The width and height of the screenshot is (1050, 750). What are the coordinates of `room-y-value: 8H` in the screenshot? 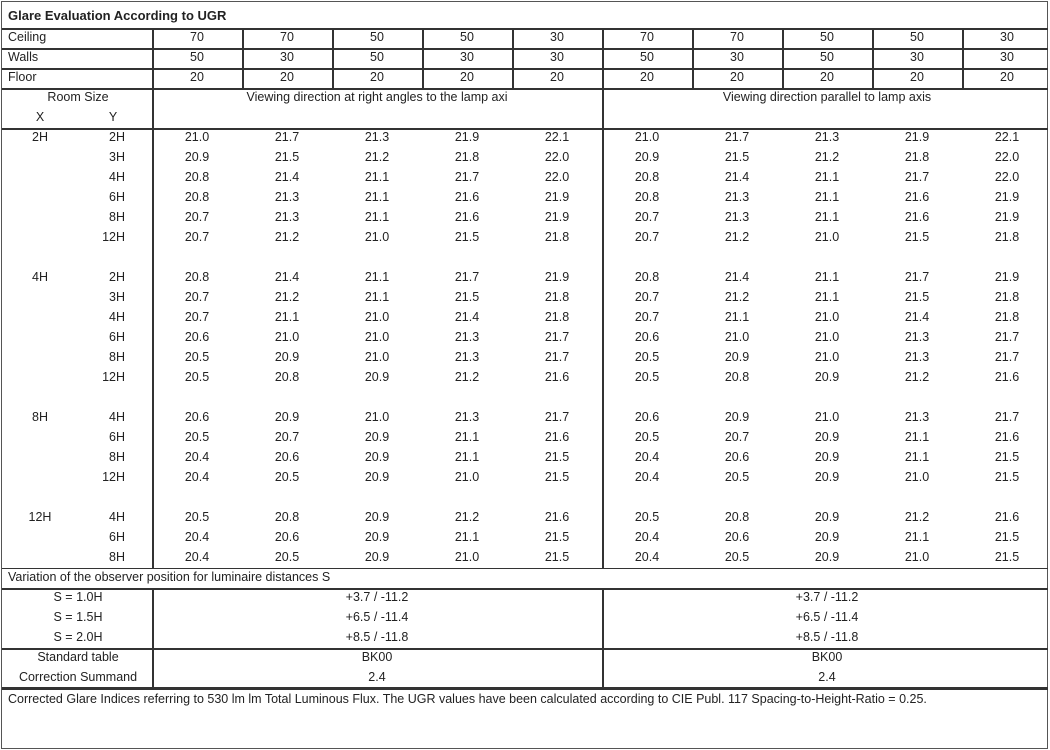 It's located at (117, 217).